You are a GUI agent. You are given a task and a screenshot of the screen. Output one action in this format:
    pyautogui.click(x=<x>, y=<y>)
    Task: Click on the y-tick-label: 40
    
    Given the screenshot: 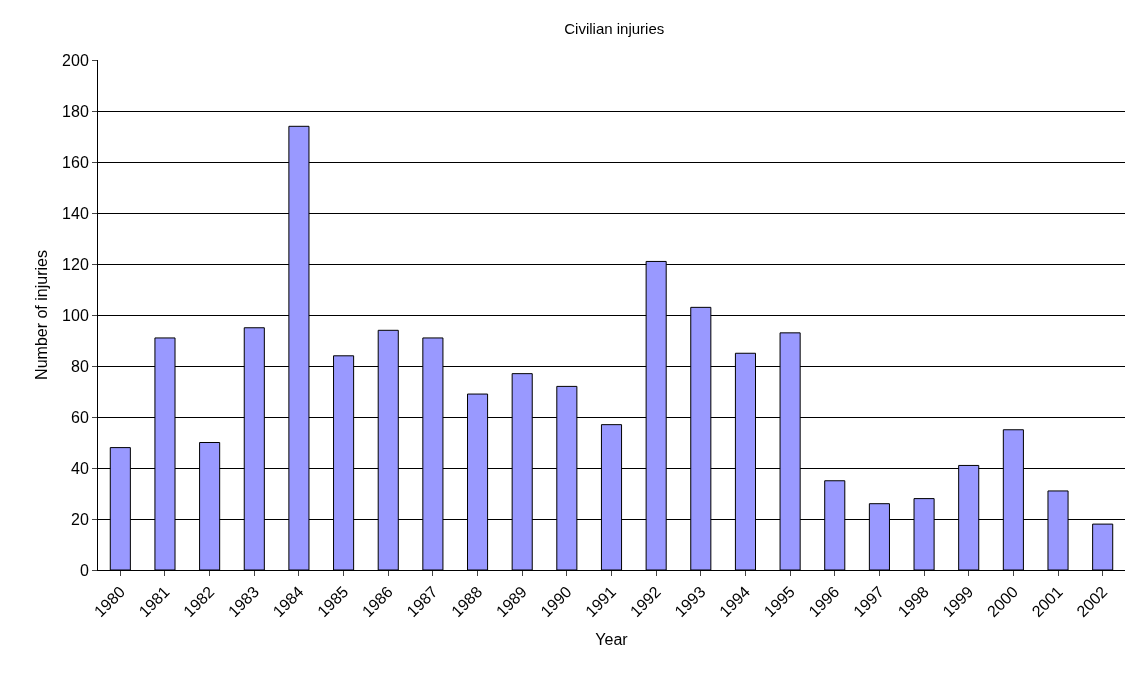 What is the action you would take?
    pyautogui.click(x=80, y=468)
    